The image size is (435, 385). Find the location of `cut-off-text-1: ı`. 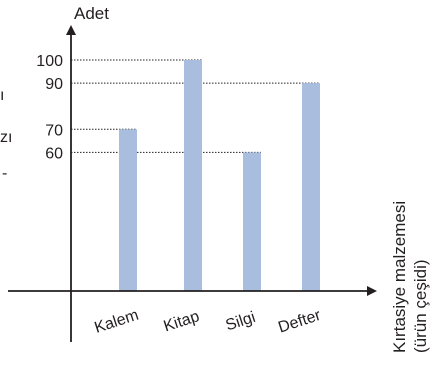

cut-off-text-1: ı is located at coordinates (2, 95).